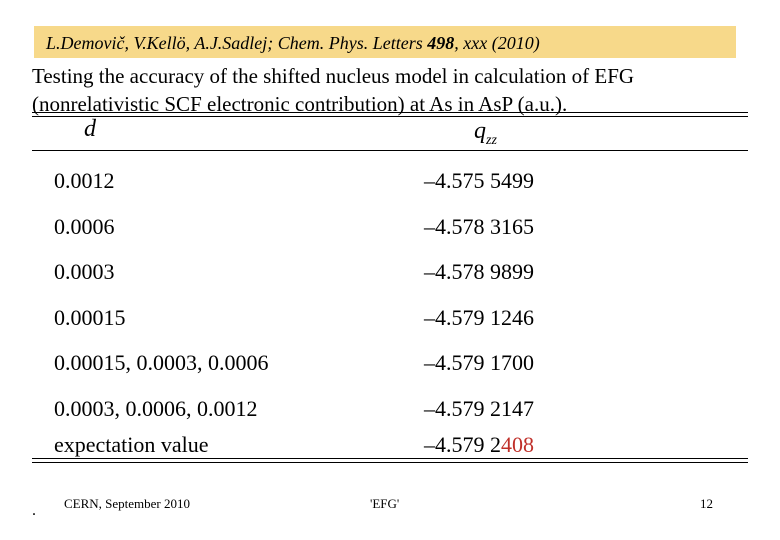  Describe the element at coordinates (479, 271) in the screenshot. I see `table-cell-q: –4.578 9899` at that location.